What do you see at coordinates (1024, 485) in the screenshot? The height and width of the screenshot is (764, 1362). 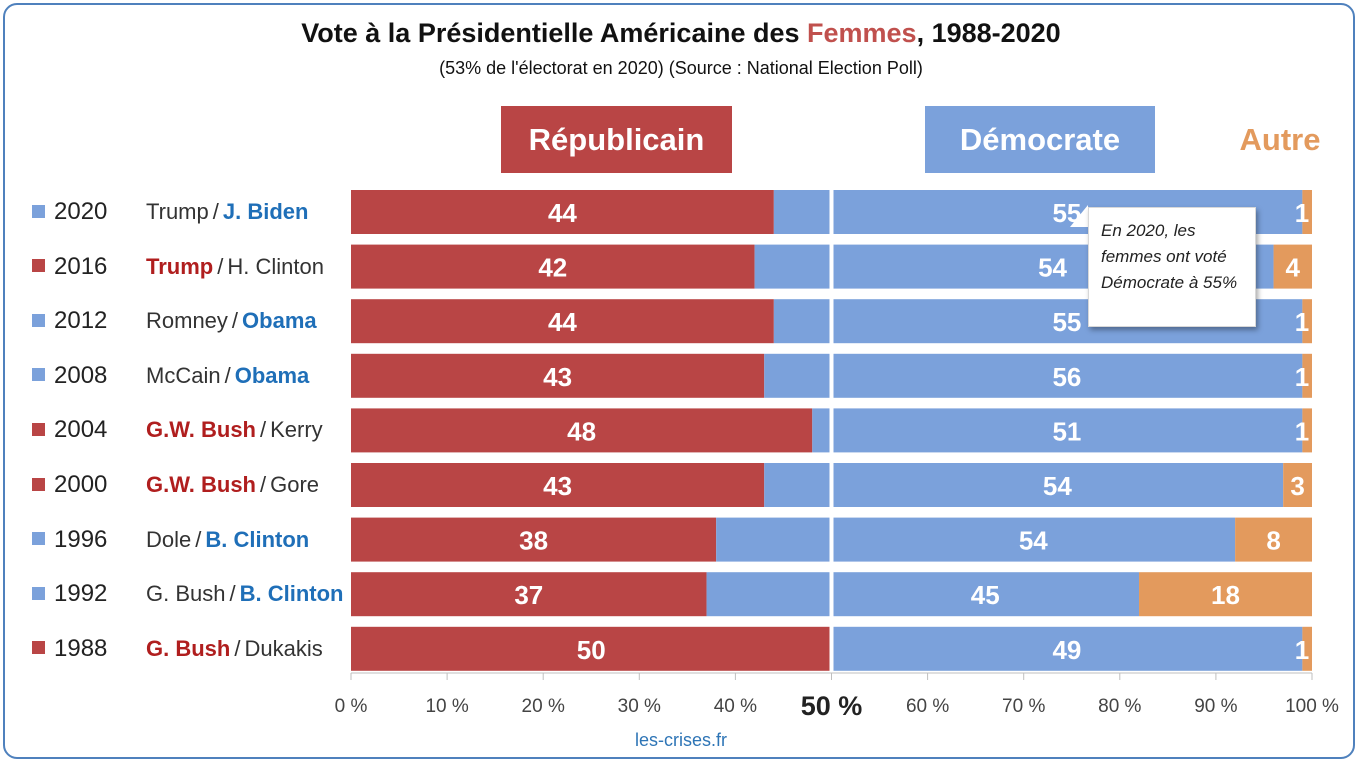 I see `bar-dem-2000` at bounding box center [1024, 485].